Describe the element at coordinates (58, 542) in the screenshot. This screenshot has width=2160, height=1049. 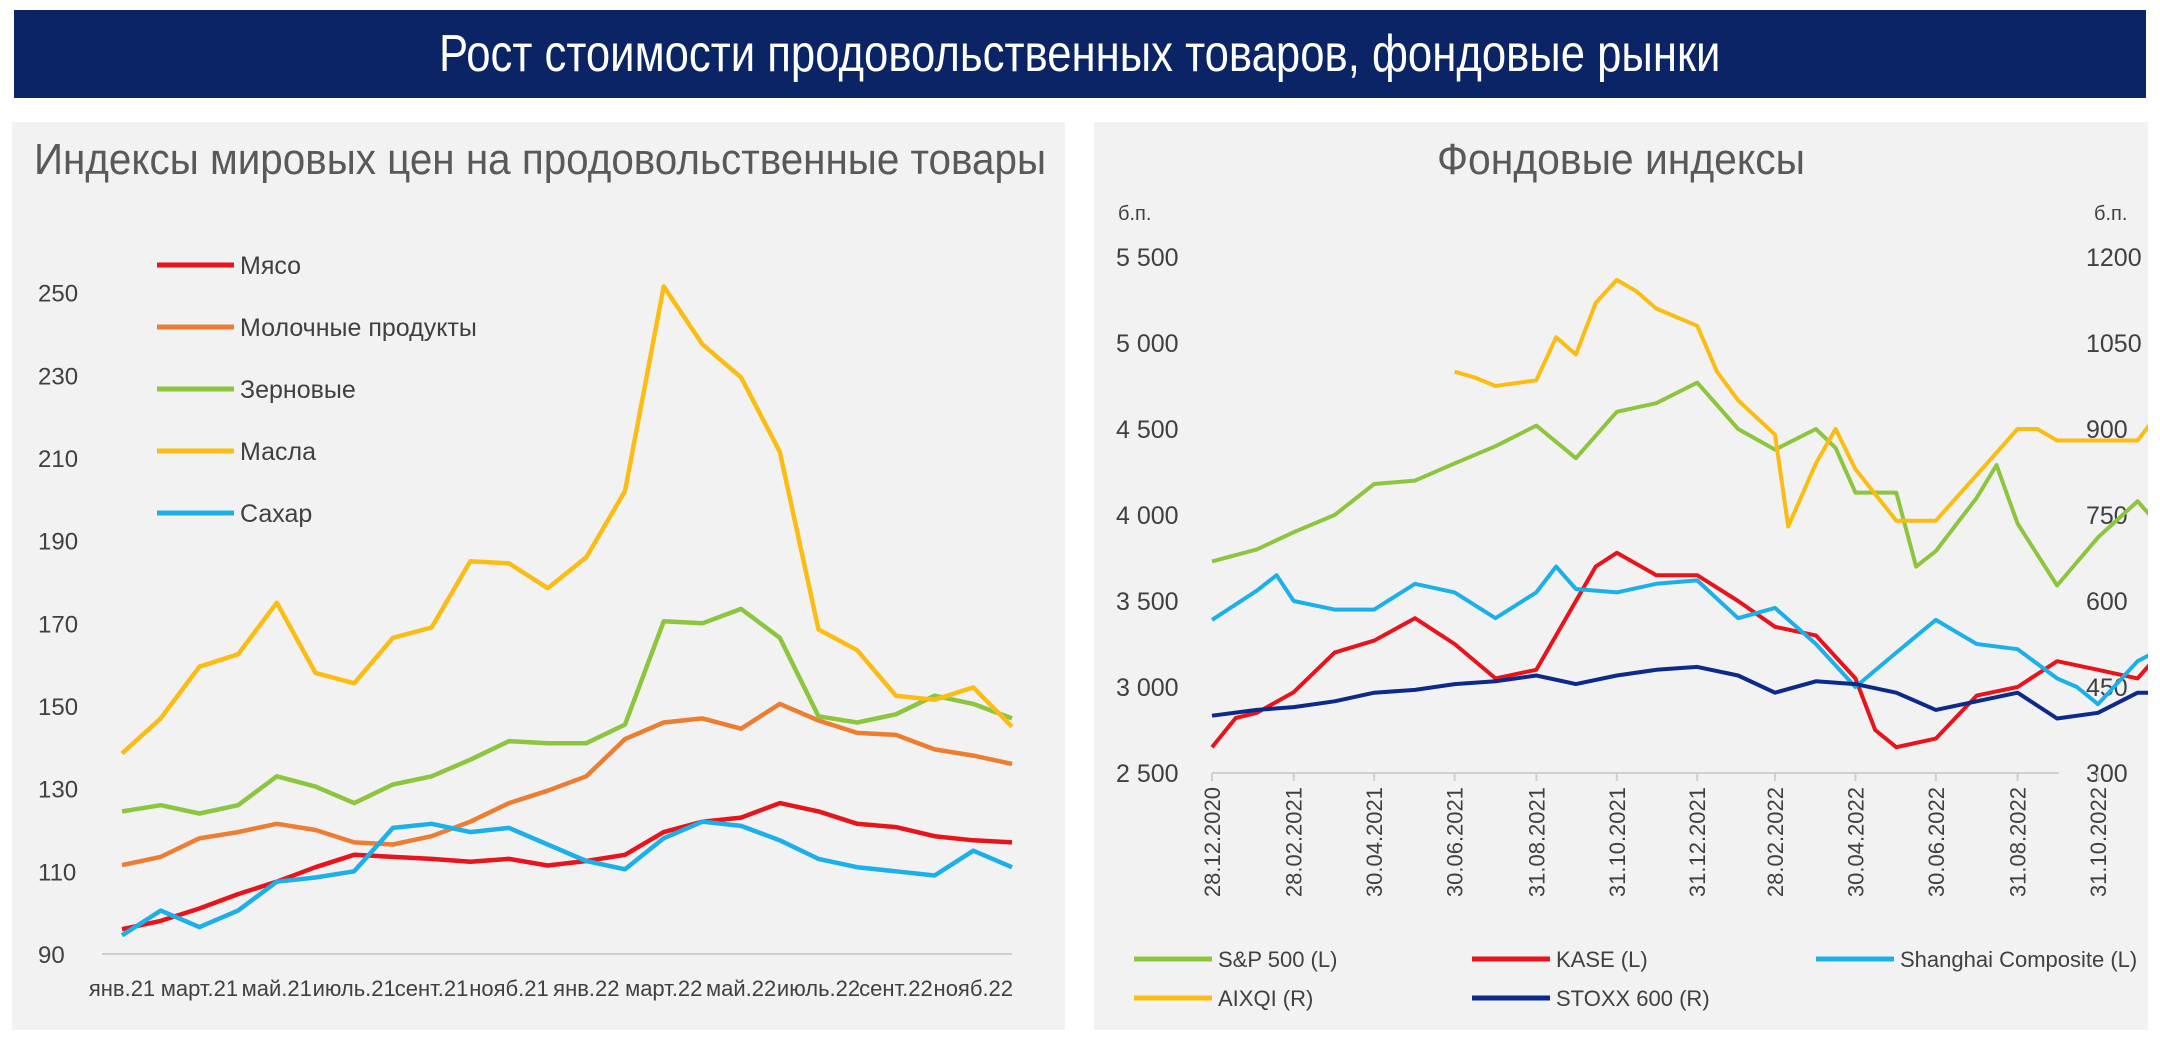
I see `y-tick-label: 190` at that location.